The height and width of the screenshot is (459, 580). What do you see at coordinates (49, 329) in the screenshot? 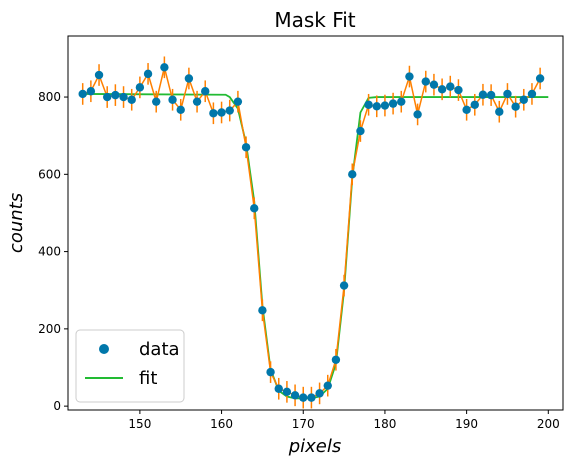
I see `y-tick-label: 200` at bounding box center [49, 329].